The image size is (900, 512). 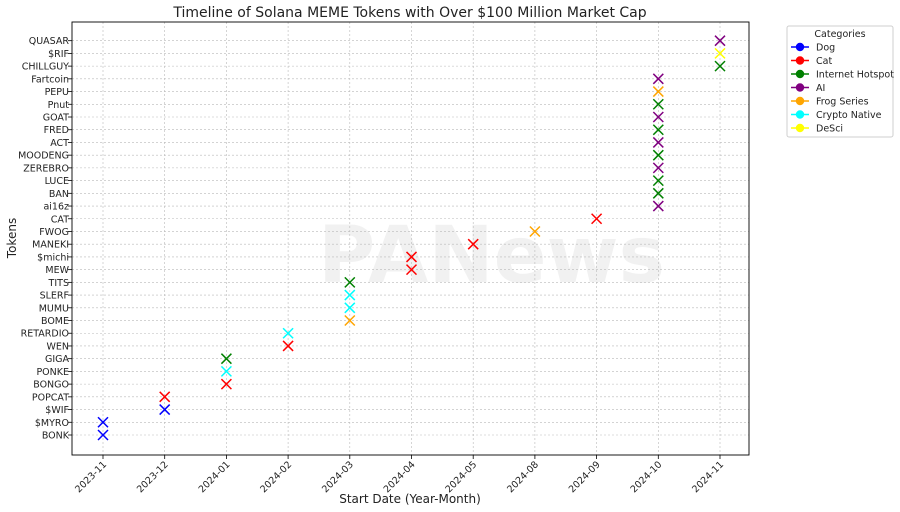 I want to click on y-tick-label: BONK, so click(x=56, y=436).